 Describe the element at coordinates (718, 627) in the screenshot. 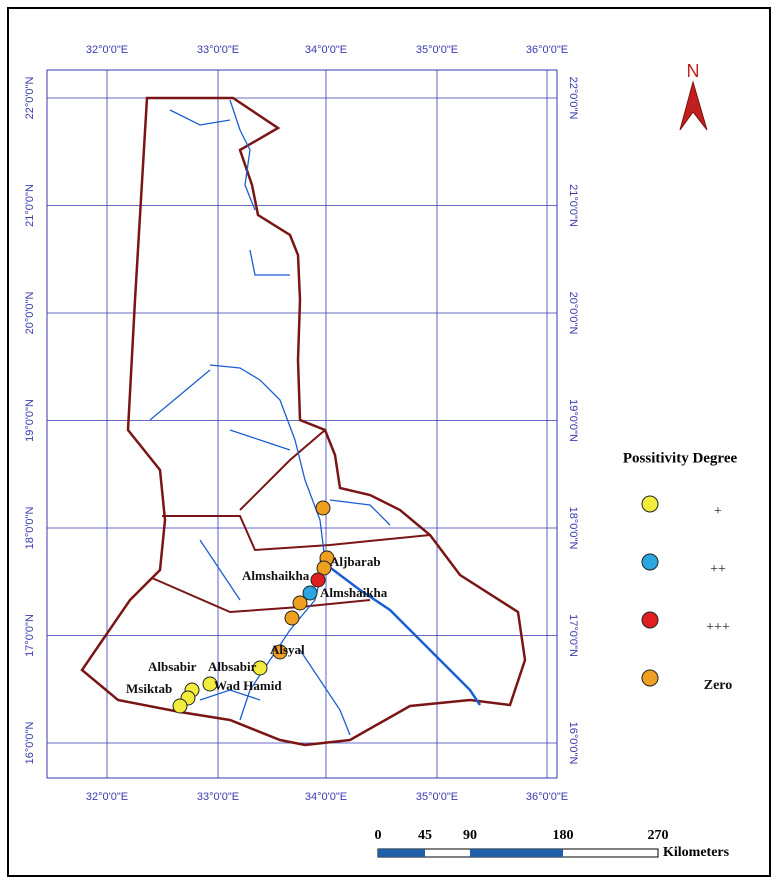

I see `legend-label: +++` at that location.